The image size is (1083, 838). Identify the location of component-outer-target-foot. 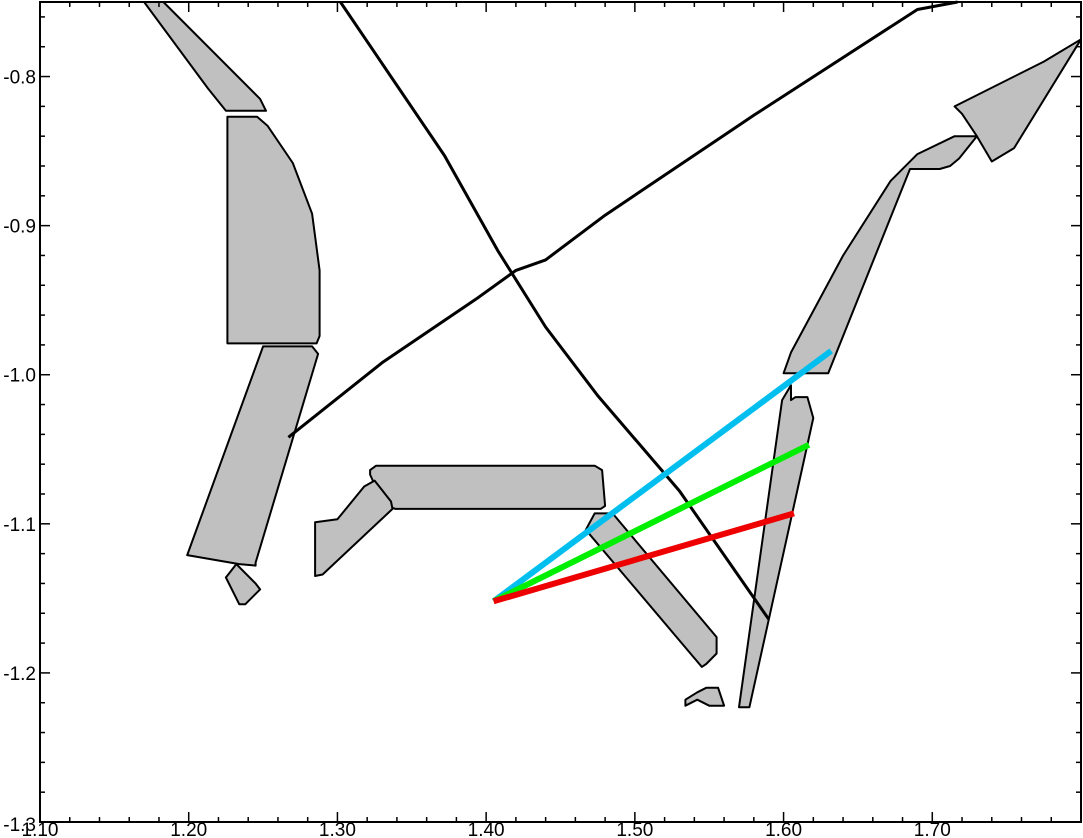
(704, 697).